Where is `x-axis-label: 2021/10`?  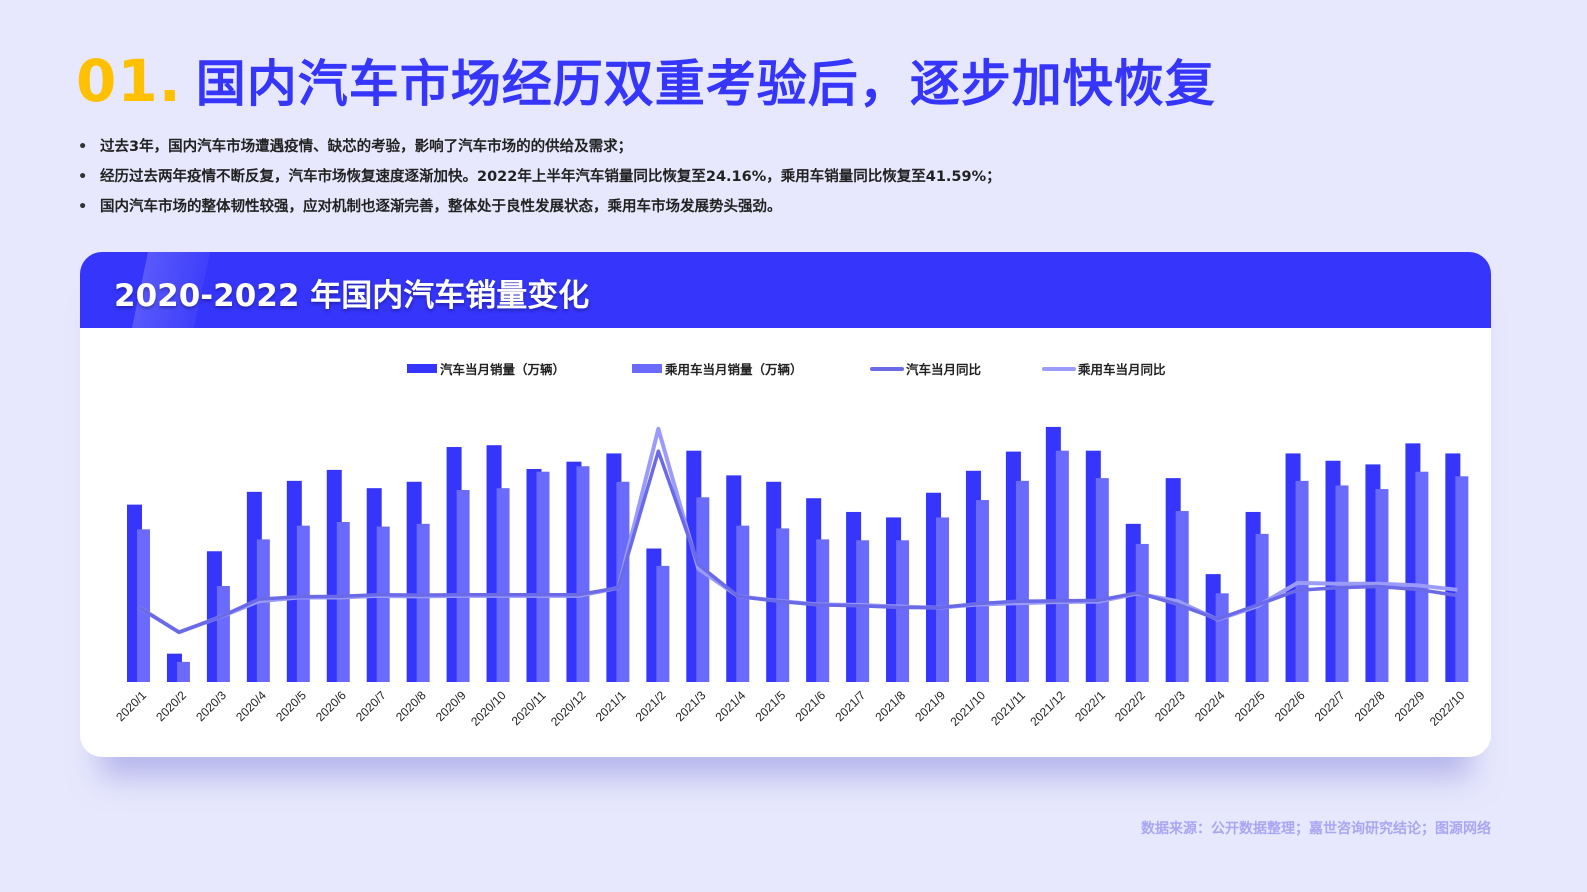 x-axis-label: 2021/10 is located at coordinates (967, 708).